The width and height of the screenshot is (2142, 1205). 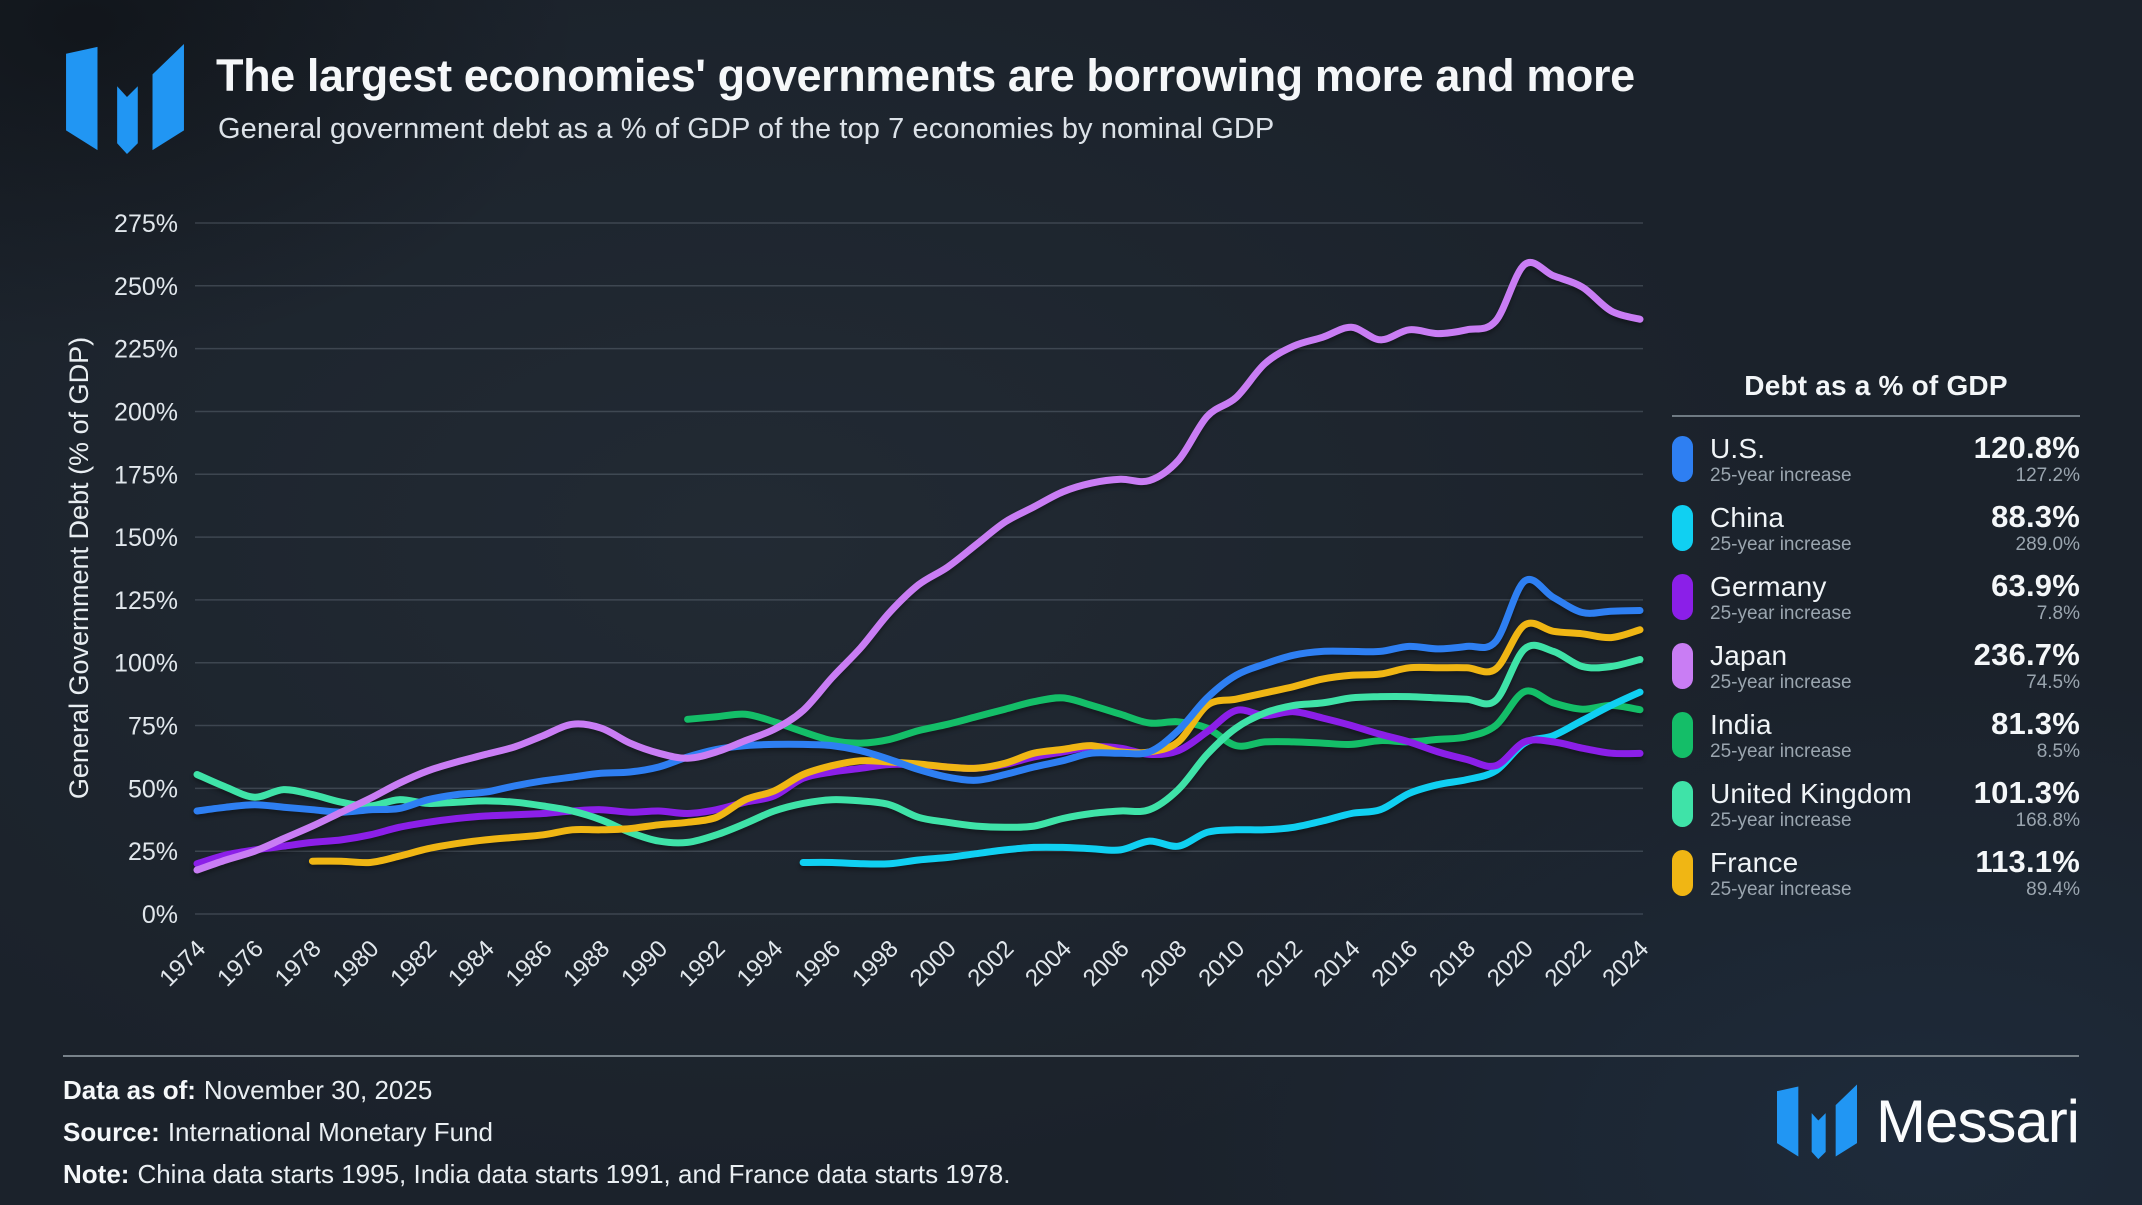 I want to click on legend-sub-value: 8.5%, so click(x=2058, y=751).